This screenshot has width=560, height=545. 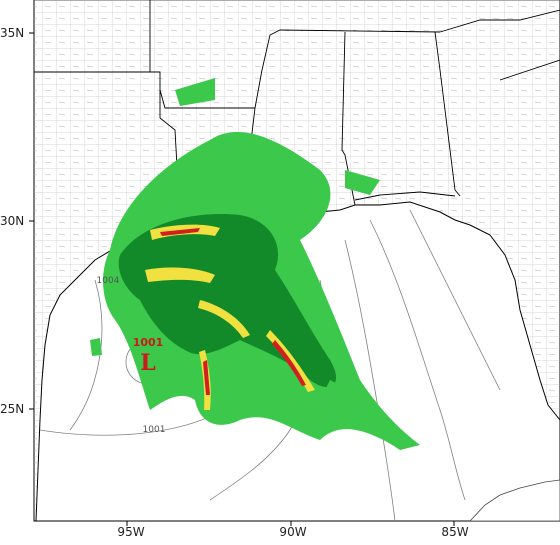 What do you see at coordinates (12, 409) in the screenshot?
I see `lat-label-25n: 25N` at bounding box center [12, 409].